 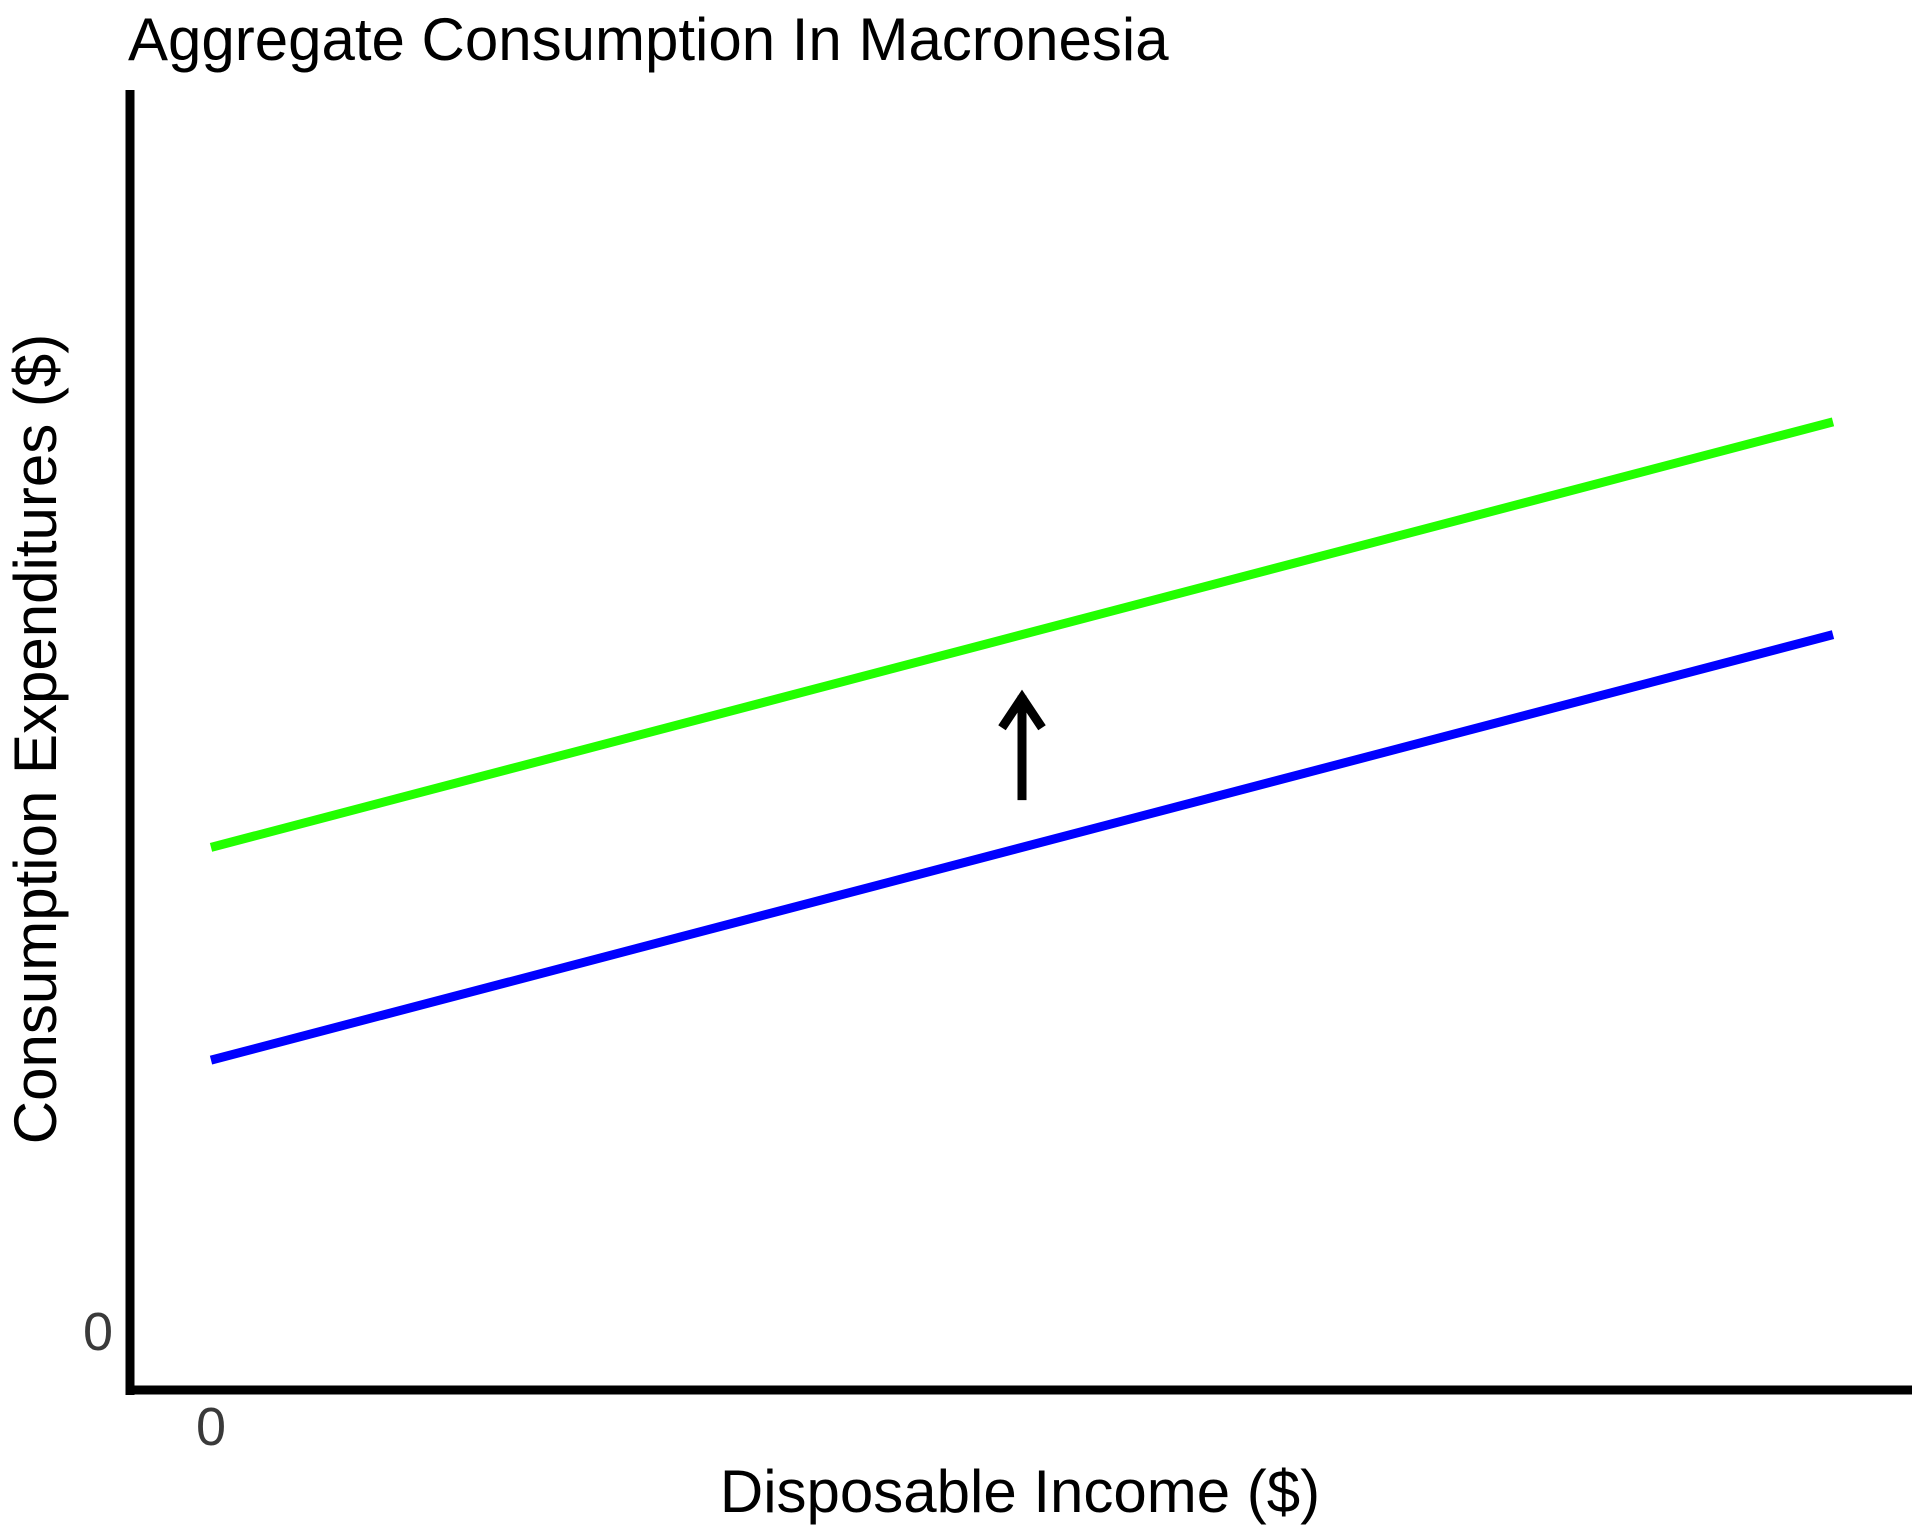 I want to click on x-tick-label-0: 0, so click(x=211, y=1427).